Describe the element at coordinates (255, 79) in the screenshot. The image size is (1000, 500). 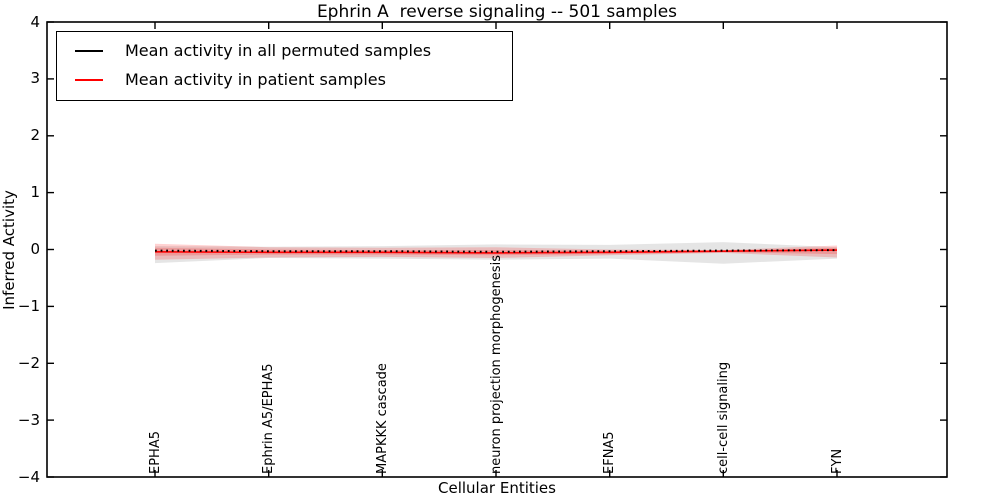
I see `legend-label: Mean activity in patient samples` at that location.